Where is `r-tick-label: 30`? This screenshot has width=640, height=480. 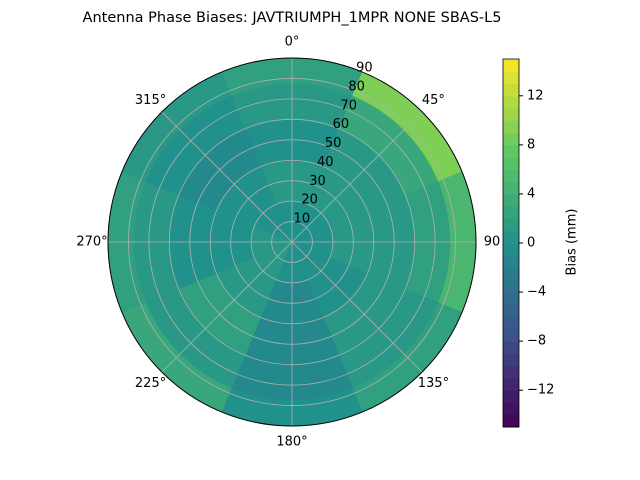
r-tick-label: 30 is located at coordinates (317, 181).